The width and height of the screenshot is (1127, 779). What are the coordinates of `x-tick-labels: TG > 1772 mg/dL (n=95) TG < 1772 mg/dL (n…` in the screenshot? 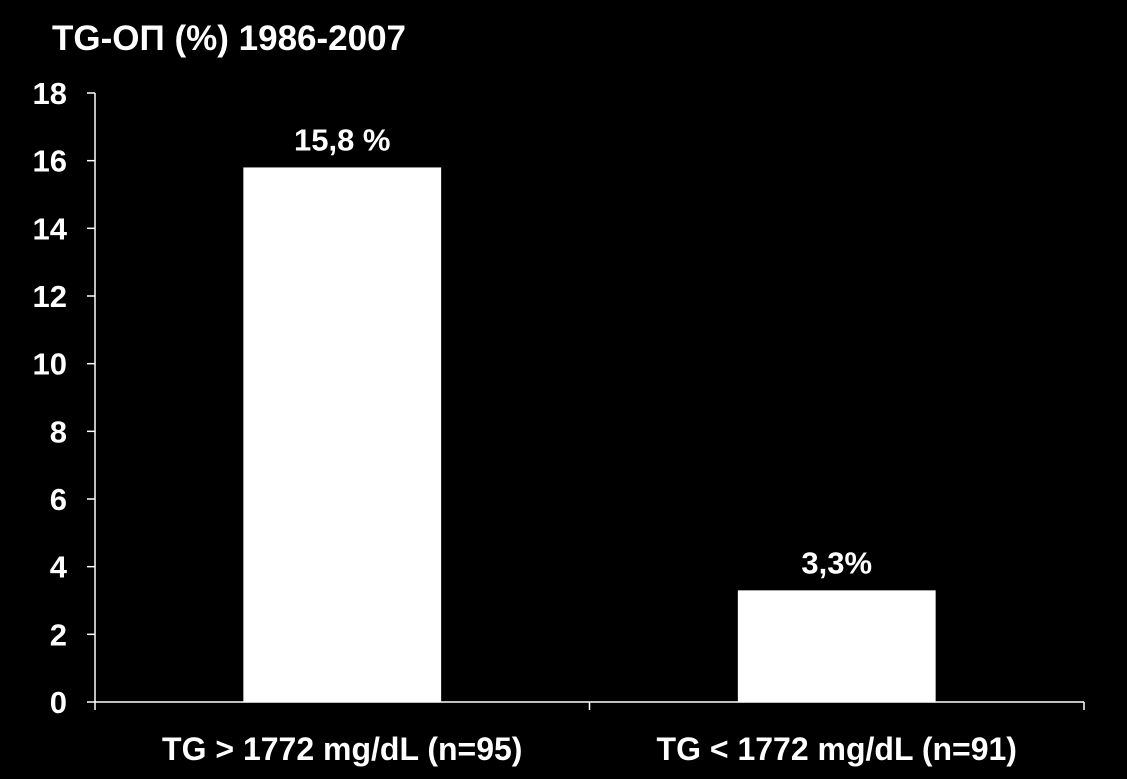 It's located at (589, 749).